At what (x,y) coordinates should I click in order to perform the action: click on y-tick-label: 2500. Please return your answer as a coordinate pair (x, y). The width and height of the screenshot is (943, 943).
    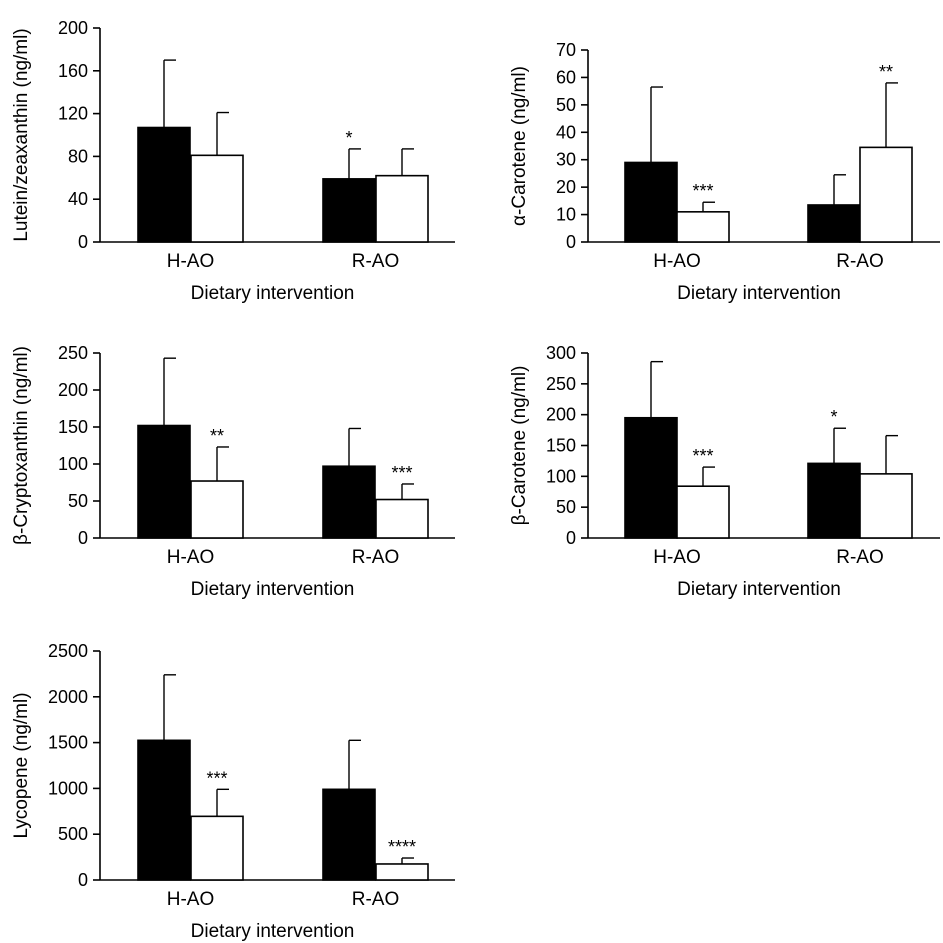
    Looking at the image, I should click on (68, 651).